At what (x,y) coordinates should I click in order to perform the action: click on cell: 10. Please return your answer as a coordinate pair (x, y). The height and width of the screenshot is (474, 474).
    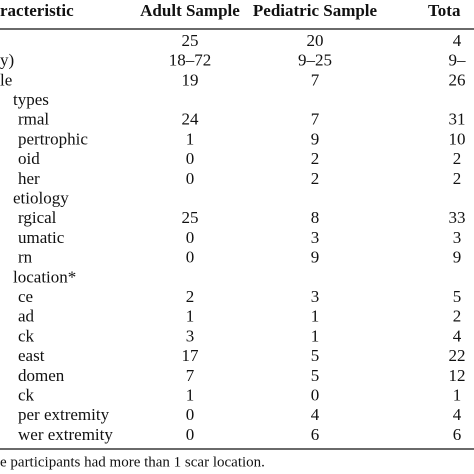
    Looking at the image, I should click on (457, 138).